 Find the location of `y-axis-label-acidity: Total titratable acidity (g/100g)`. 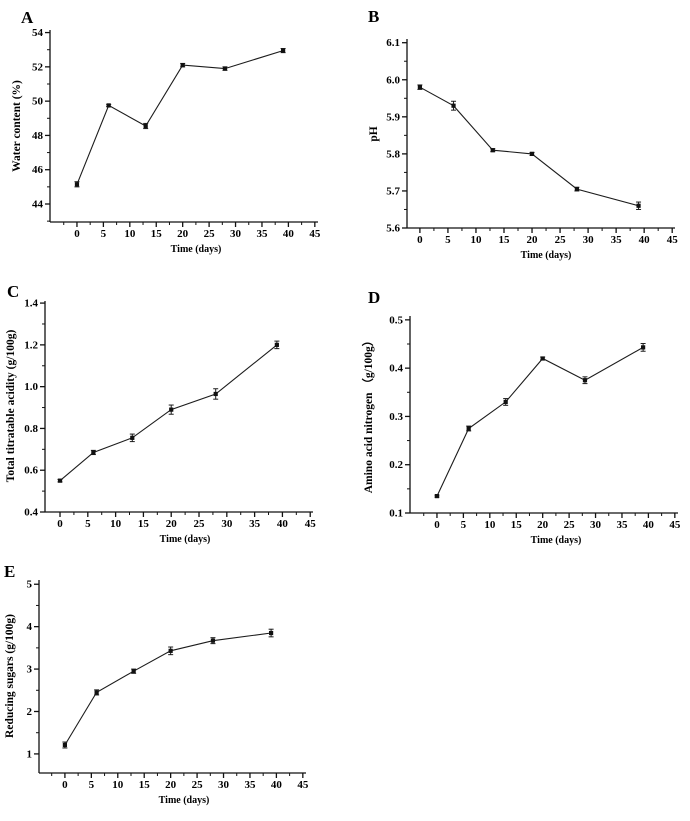

y-axis-label-acidity: Total titratable acidity (g/100g) is located at coordinates (11, 406).